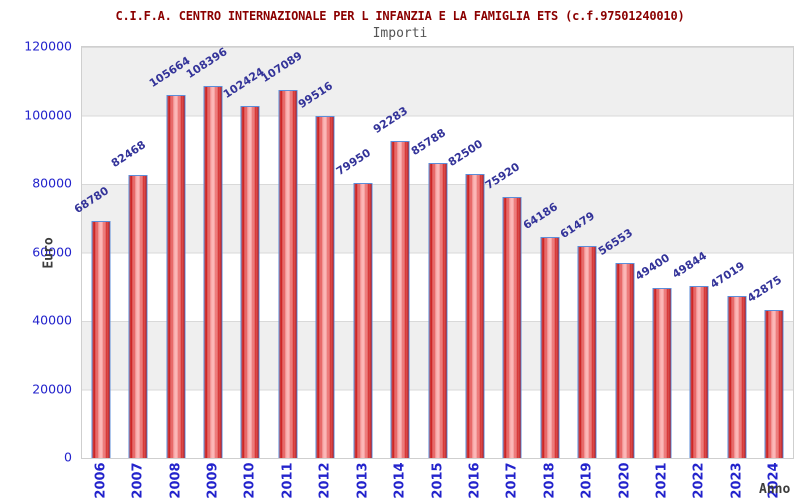 The height and width of the screenshot is (500, 800). What do you see at coordinates (288, 274) in the screenshot?
I see `bar-2011` at bounding box center [288, 274].